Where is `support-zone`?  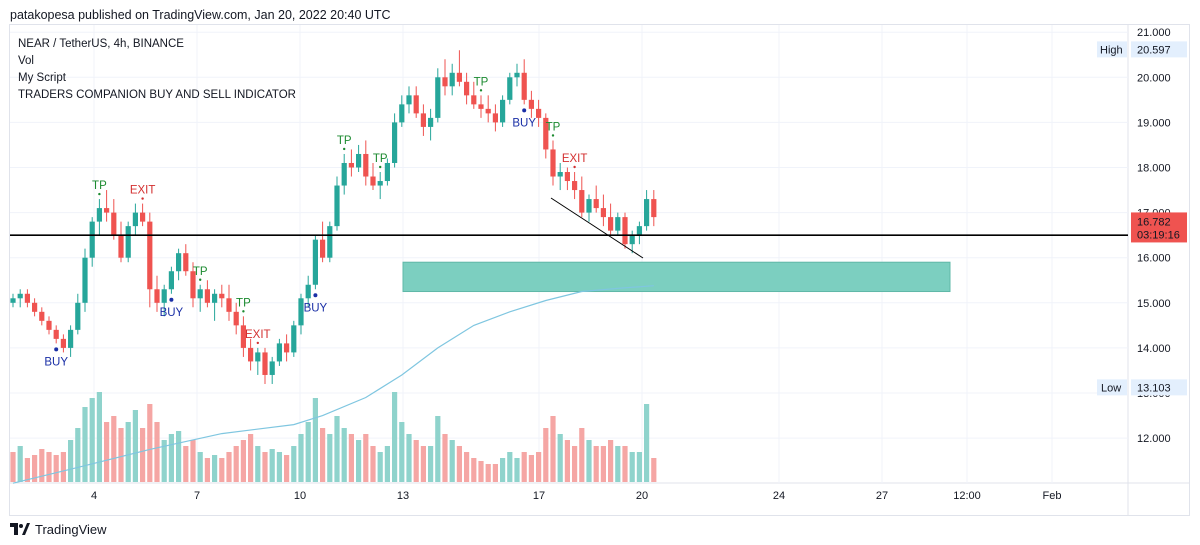 support-zone is located at coordinates (676, 277).